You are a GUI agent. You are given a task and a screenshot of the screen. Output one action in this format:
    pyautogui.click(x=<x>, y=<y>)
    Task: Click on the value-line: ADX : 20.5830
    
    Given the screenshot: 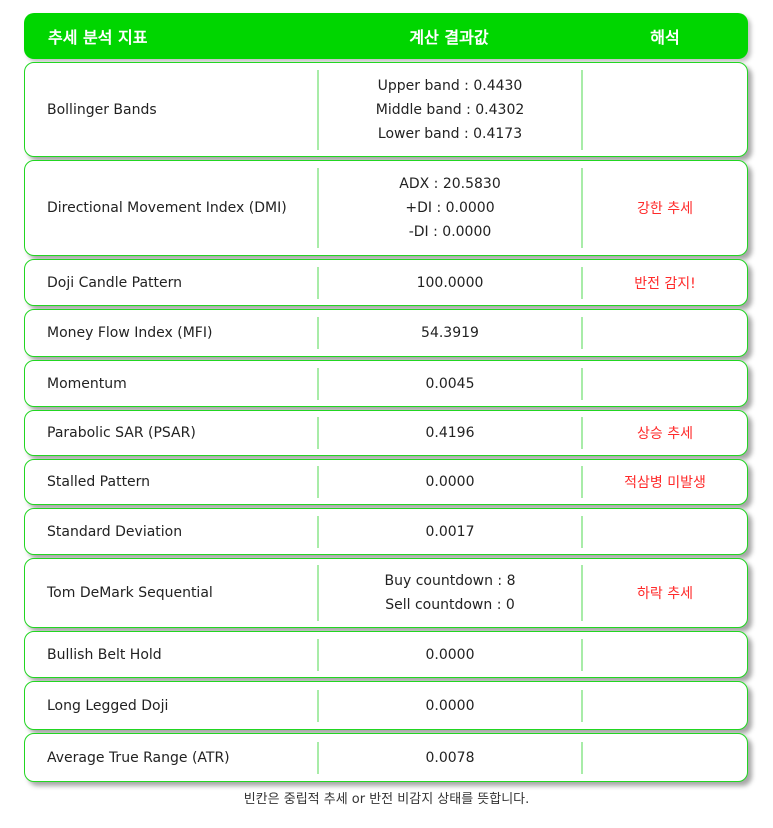 What is the action you would take?
    pyautogui.click(x=450, y=184)
    